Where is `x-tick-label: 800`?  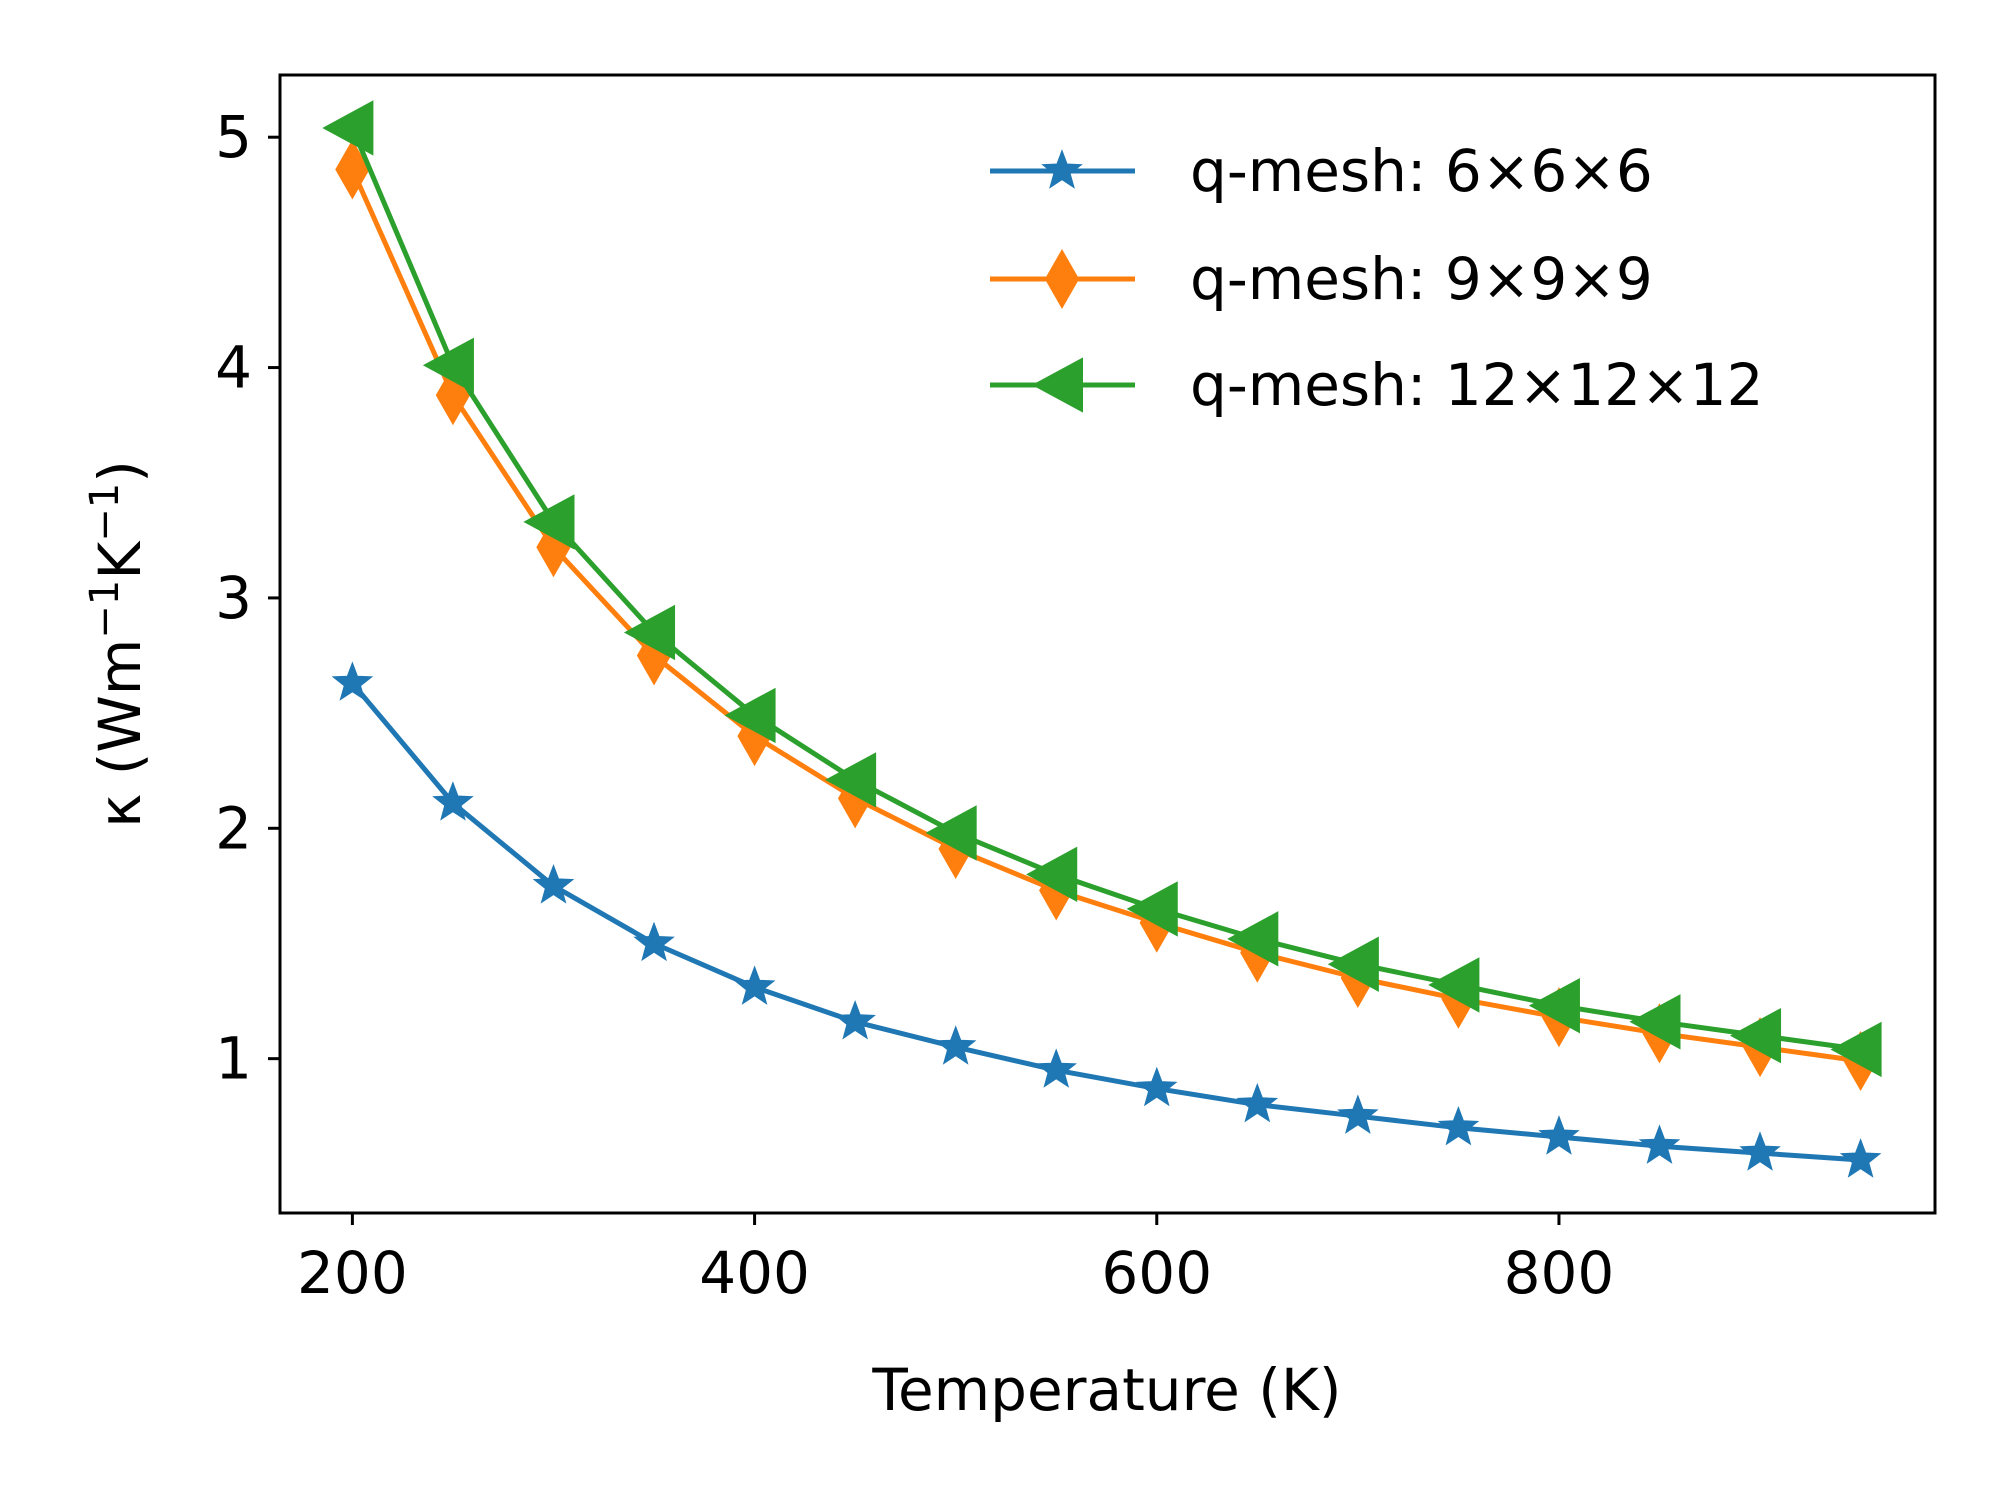
x-tick-label: 800 is located at coordinates (1559, 1273).